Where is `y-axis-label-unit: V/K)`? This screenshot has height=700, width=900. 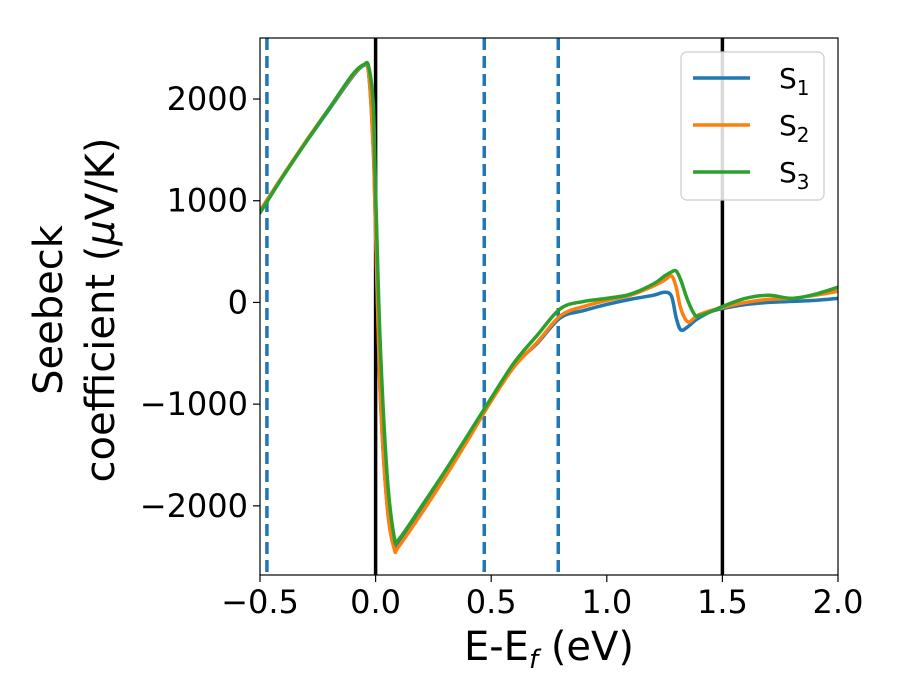 y-axis-label-unit: V/K) is located at coordinates (101, 179).